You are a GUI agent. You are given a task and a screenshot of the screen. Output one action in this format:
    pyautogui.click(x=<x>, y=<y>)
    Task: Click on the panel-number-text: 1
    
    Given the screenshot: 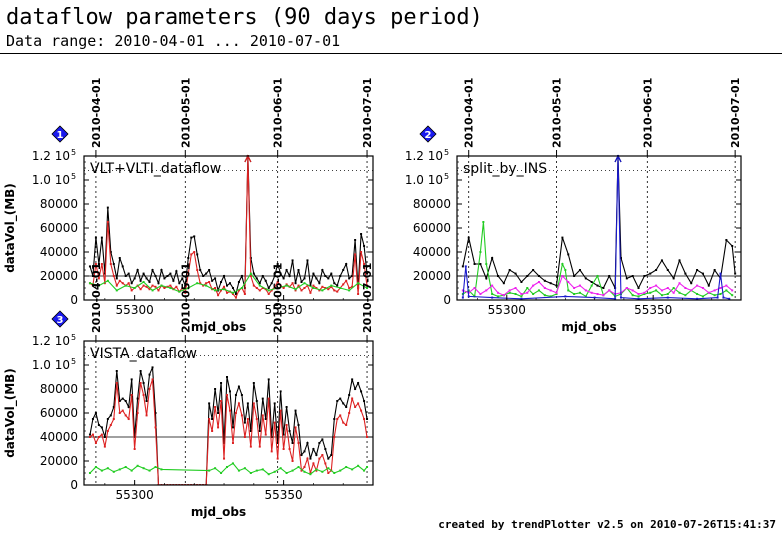 What is the action you would take?
    pyautogui.click(x=60, y=135)
    